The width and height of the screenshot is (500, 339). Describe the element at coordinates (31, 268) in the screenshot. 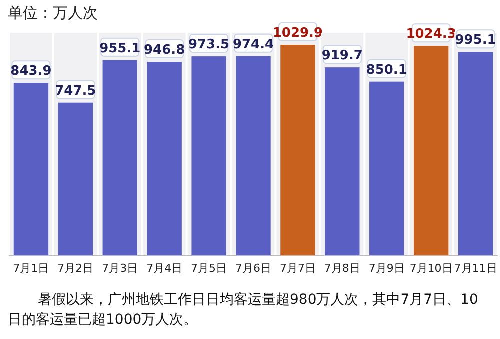

I see `x-tick-label: 7月1日` at that location.